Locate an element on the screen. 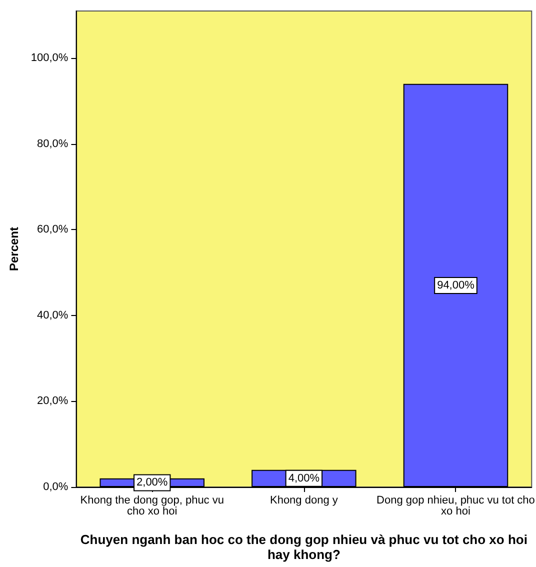  data-label: 2,00% is located at coordinates (152, 482).